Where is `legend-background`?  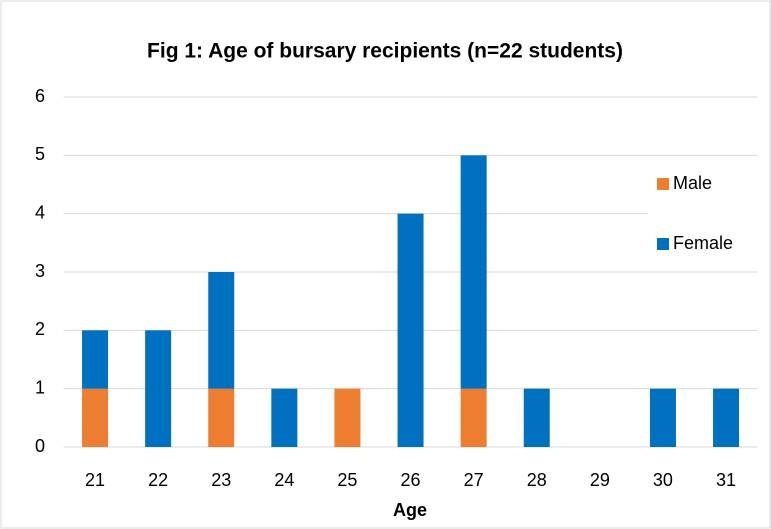 legend-background is located at coordinates (704, 214).